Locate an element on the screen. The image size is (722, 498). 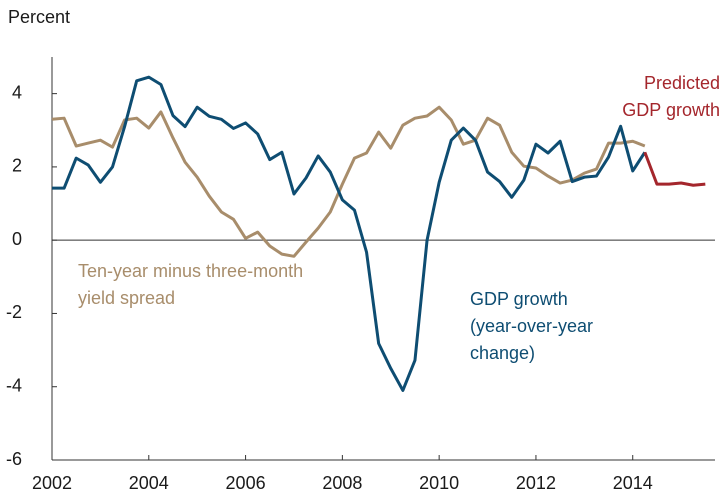
series-label: (year-over-year is located at coordinates (531, 326).